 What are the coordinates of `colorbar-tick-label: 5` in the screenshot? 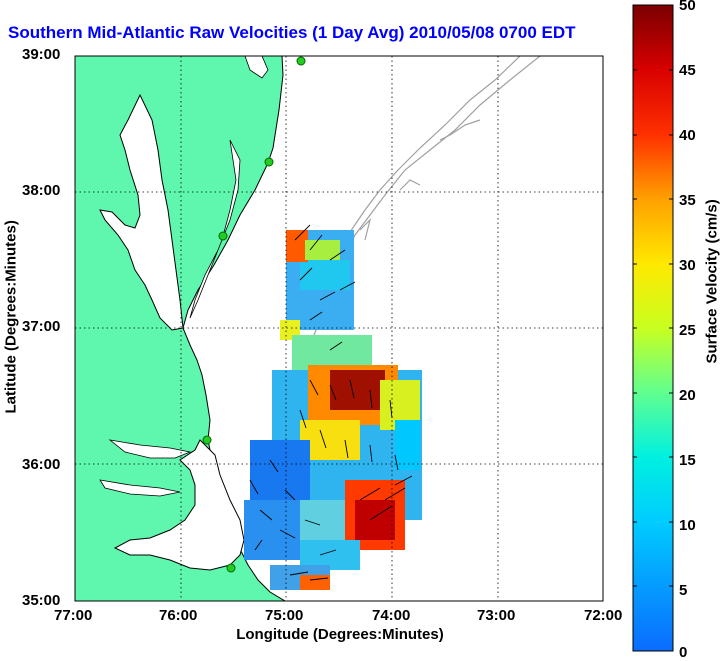 It's located at (683, 590).